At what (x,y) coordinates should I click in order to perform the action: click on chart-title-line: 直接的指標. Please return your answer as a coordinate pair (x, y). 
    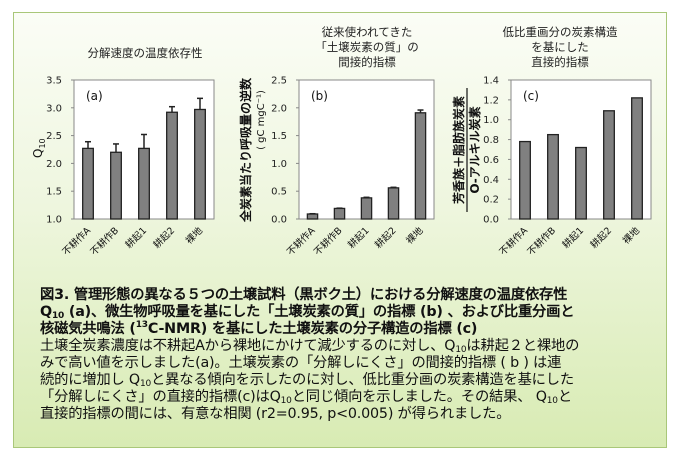
    Looking at the image, I should click on (560, 62).